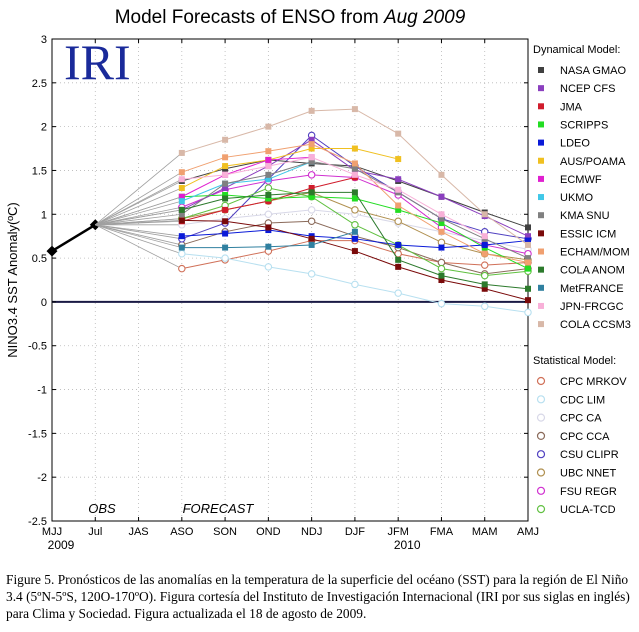  I want to click on series-line, so click(355, 255).